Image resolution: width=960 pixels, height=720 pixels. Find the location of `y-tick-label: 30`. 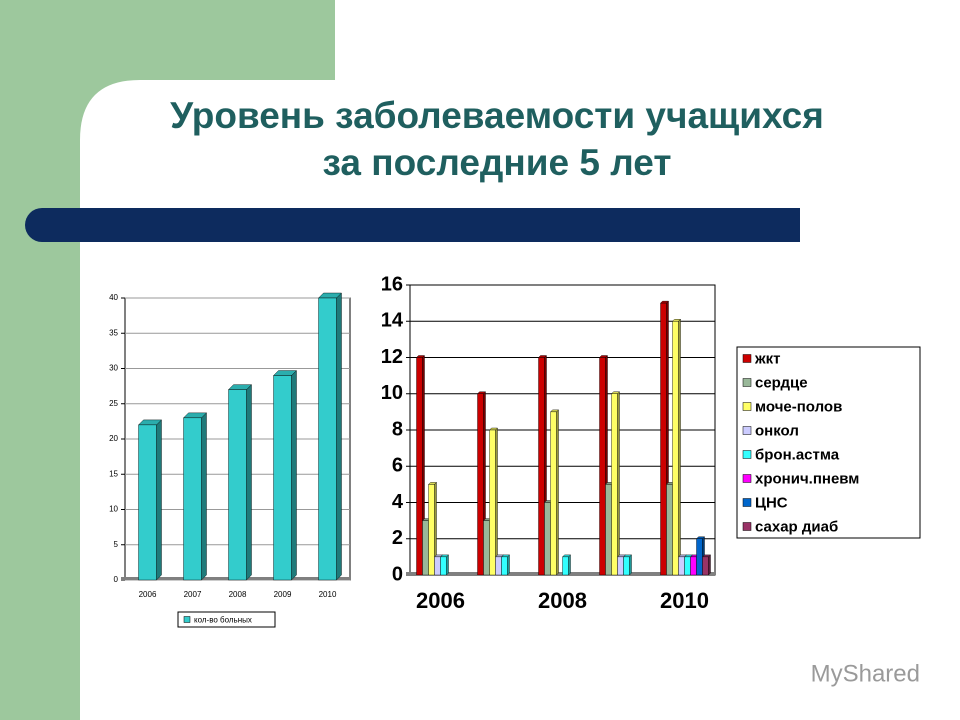

y-tick-label: 30 is located at coordinates (113, 368).